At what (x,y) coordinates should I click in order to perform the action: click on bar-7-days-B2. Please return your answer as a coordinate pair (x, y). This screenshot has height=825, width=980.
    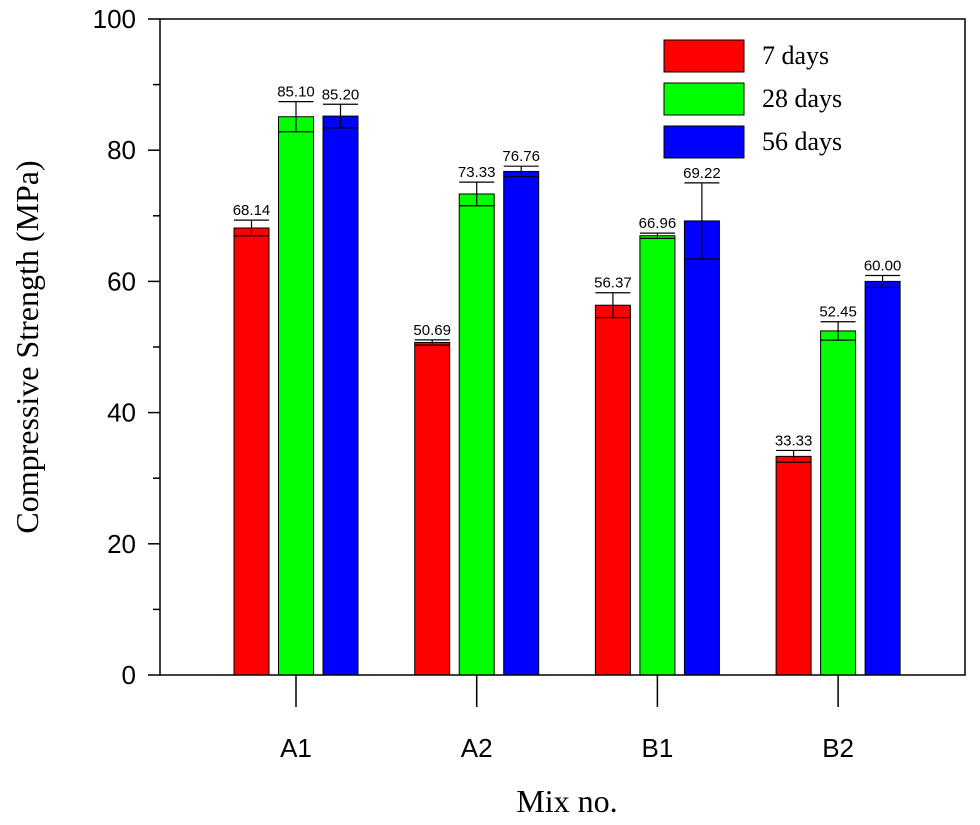
    Looking at the image, I should click on (793, 565).